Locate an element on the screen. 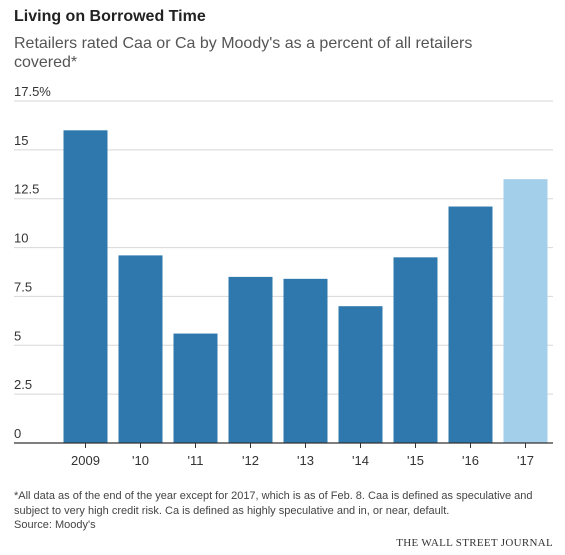  x-tick-label: '16 is located at coordinates (470, 460).